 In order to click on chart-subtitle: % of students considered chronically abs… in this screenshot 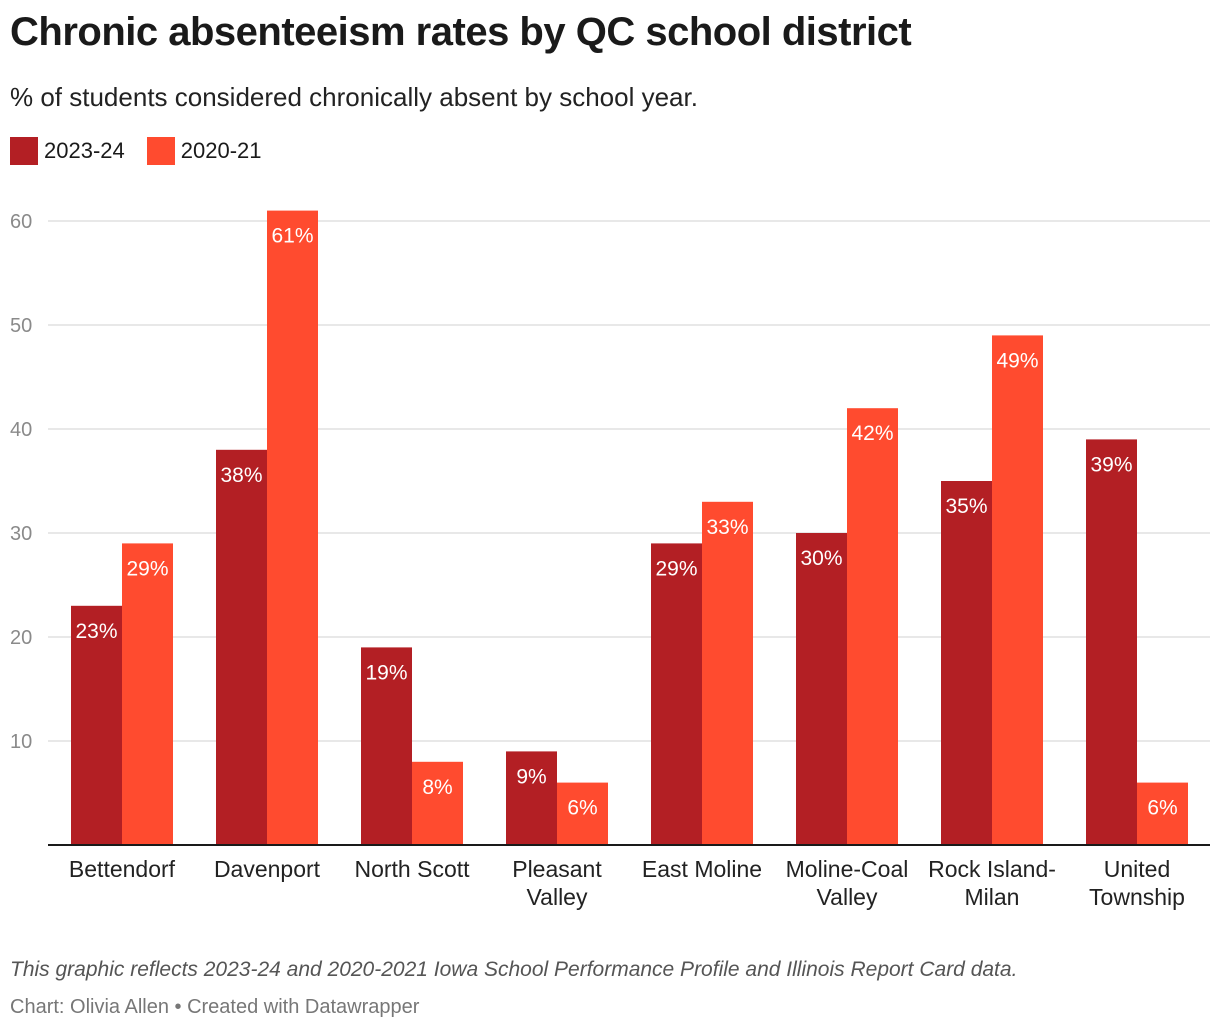, I will do `click(354, 97)`.